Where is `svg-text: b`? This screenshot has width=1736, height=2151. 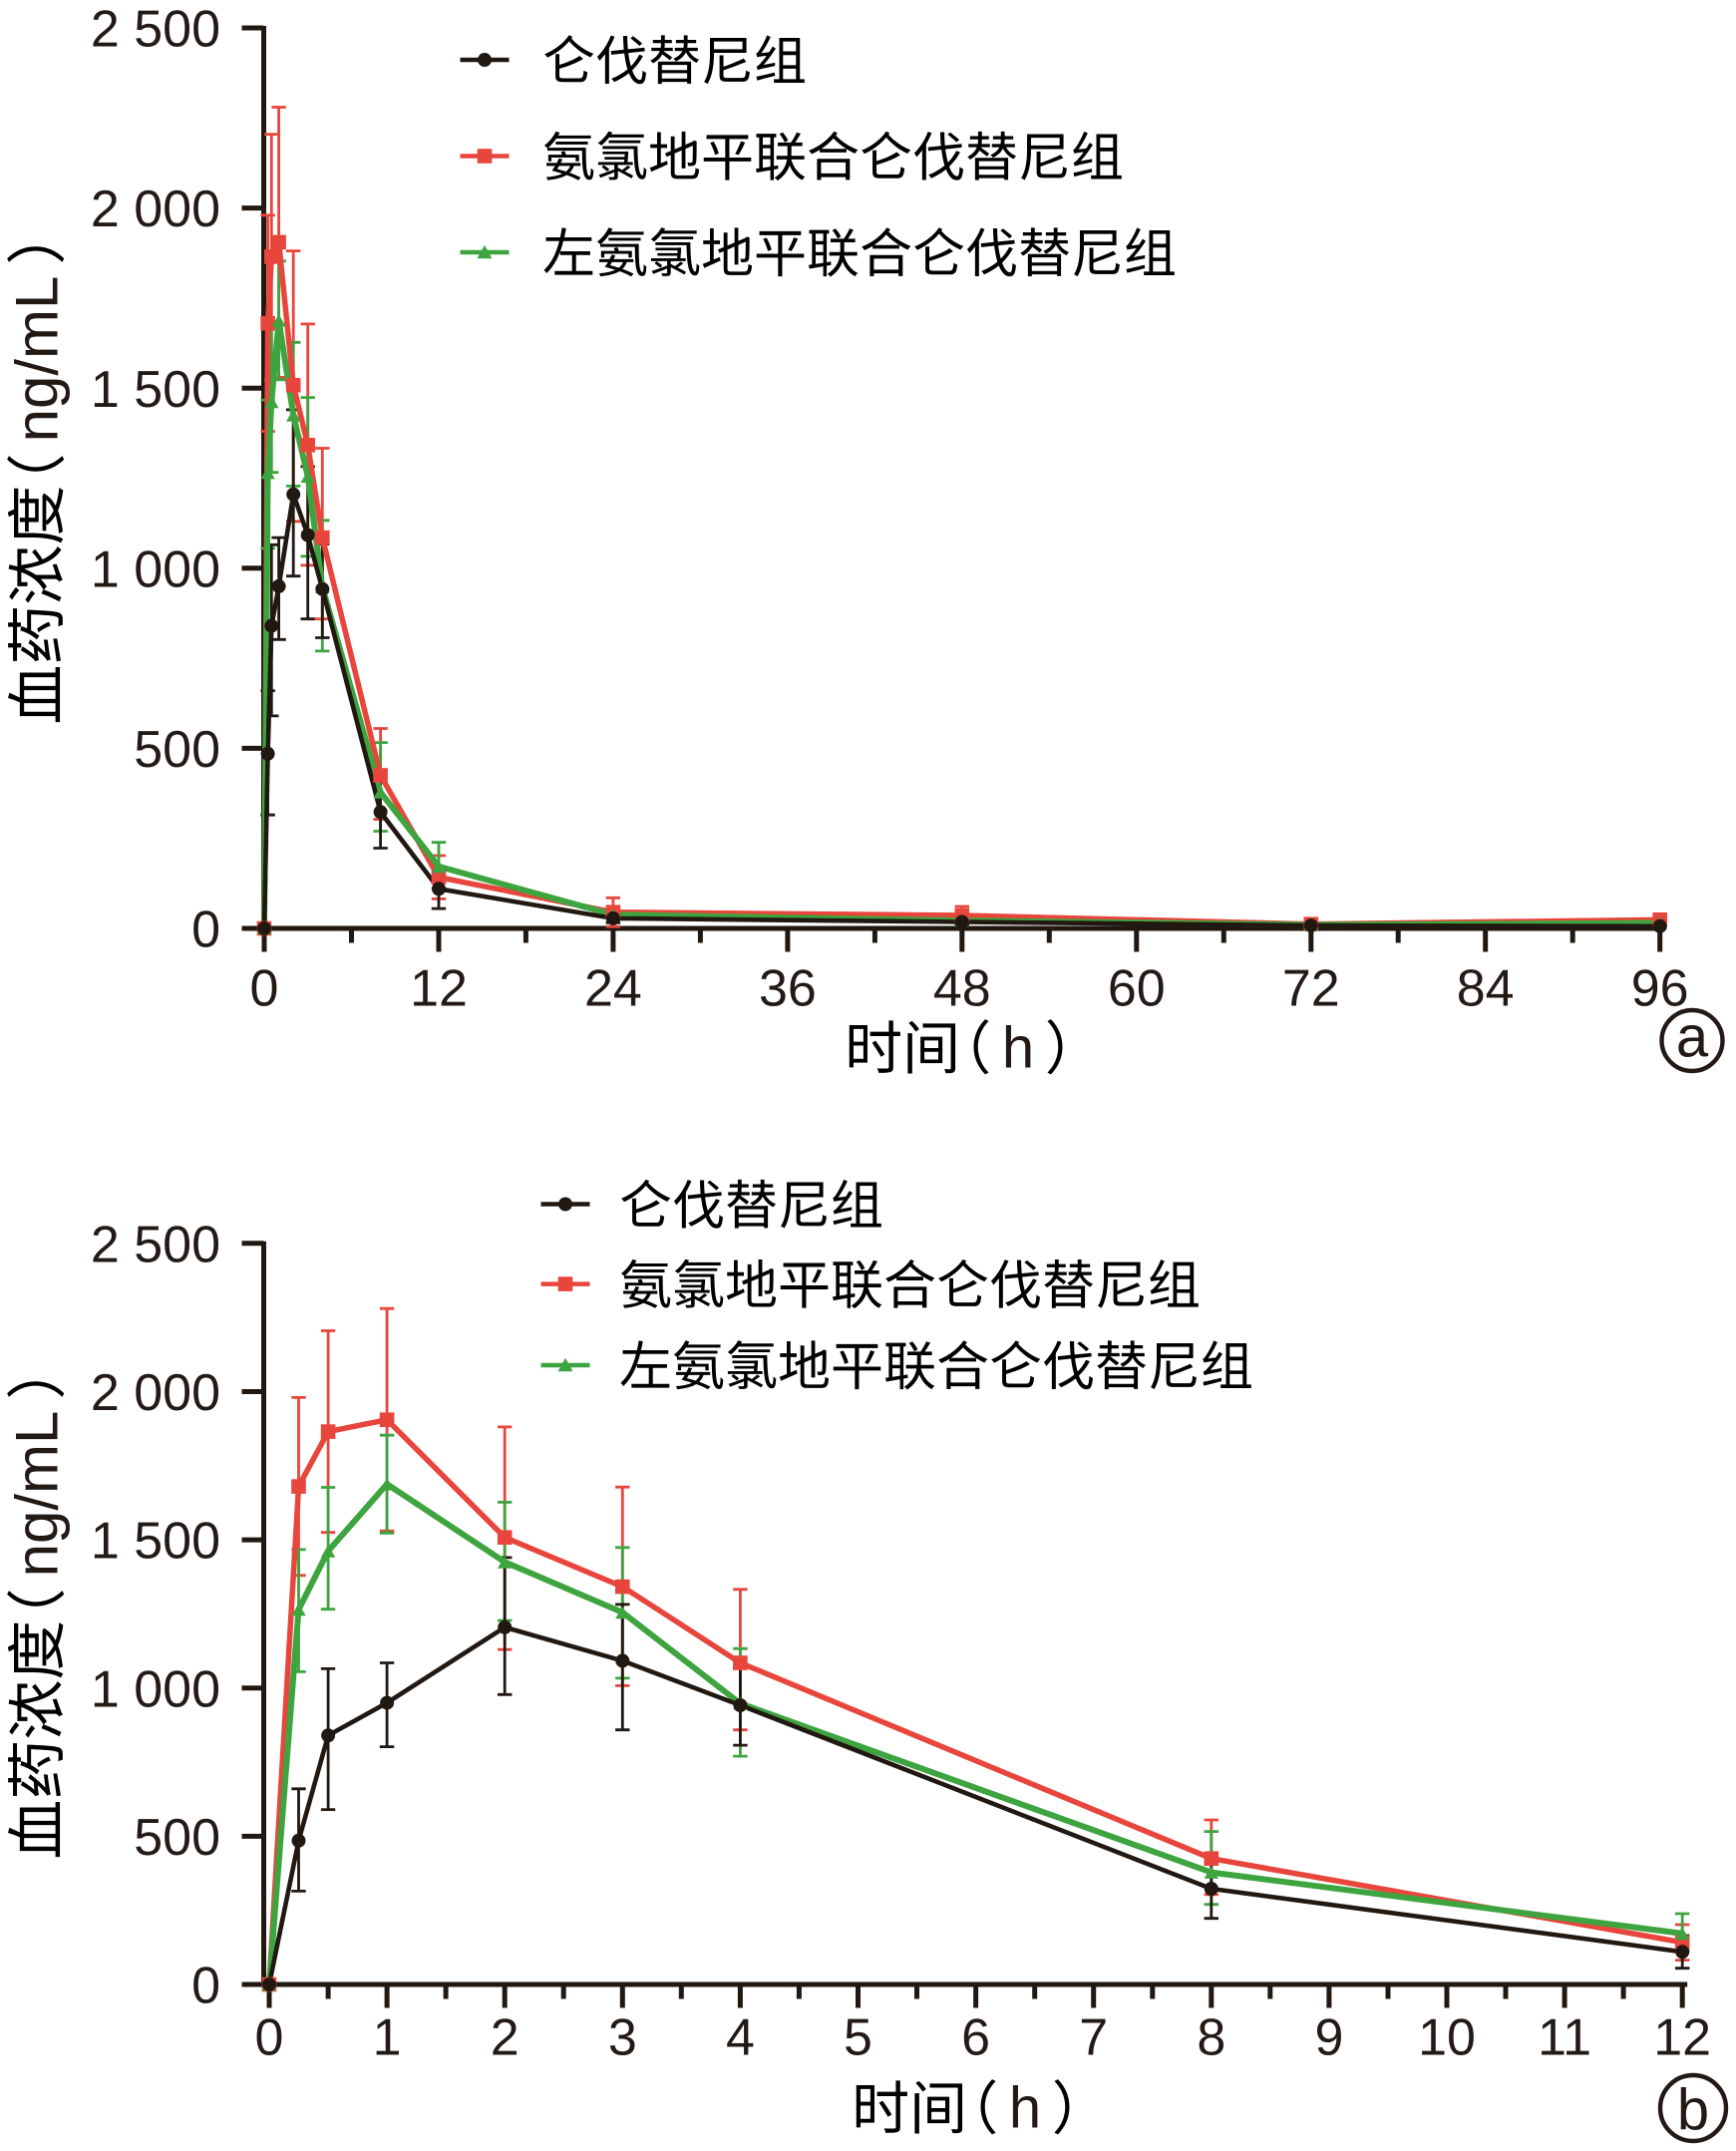
svg-text: b is located at coordinates (1693, 2110).